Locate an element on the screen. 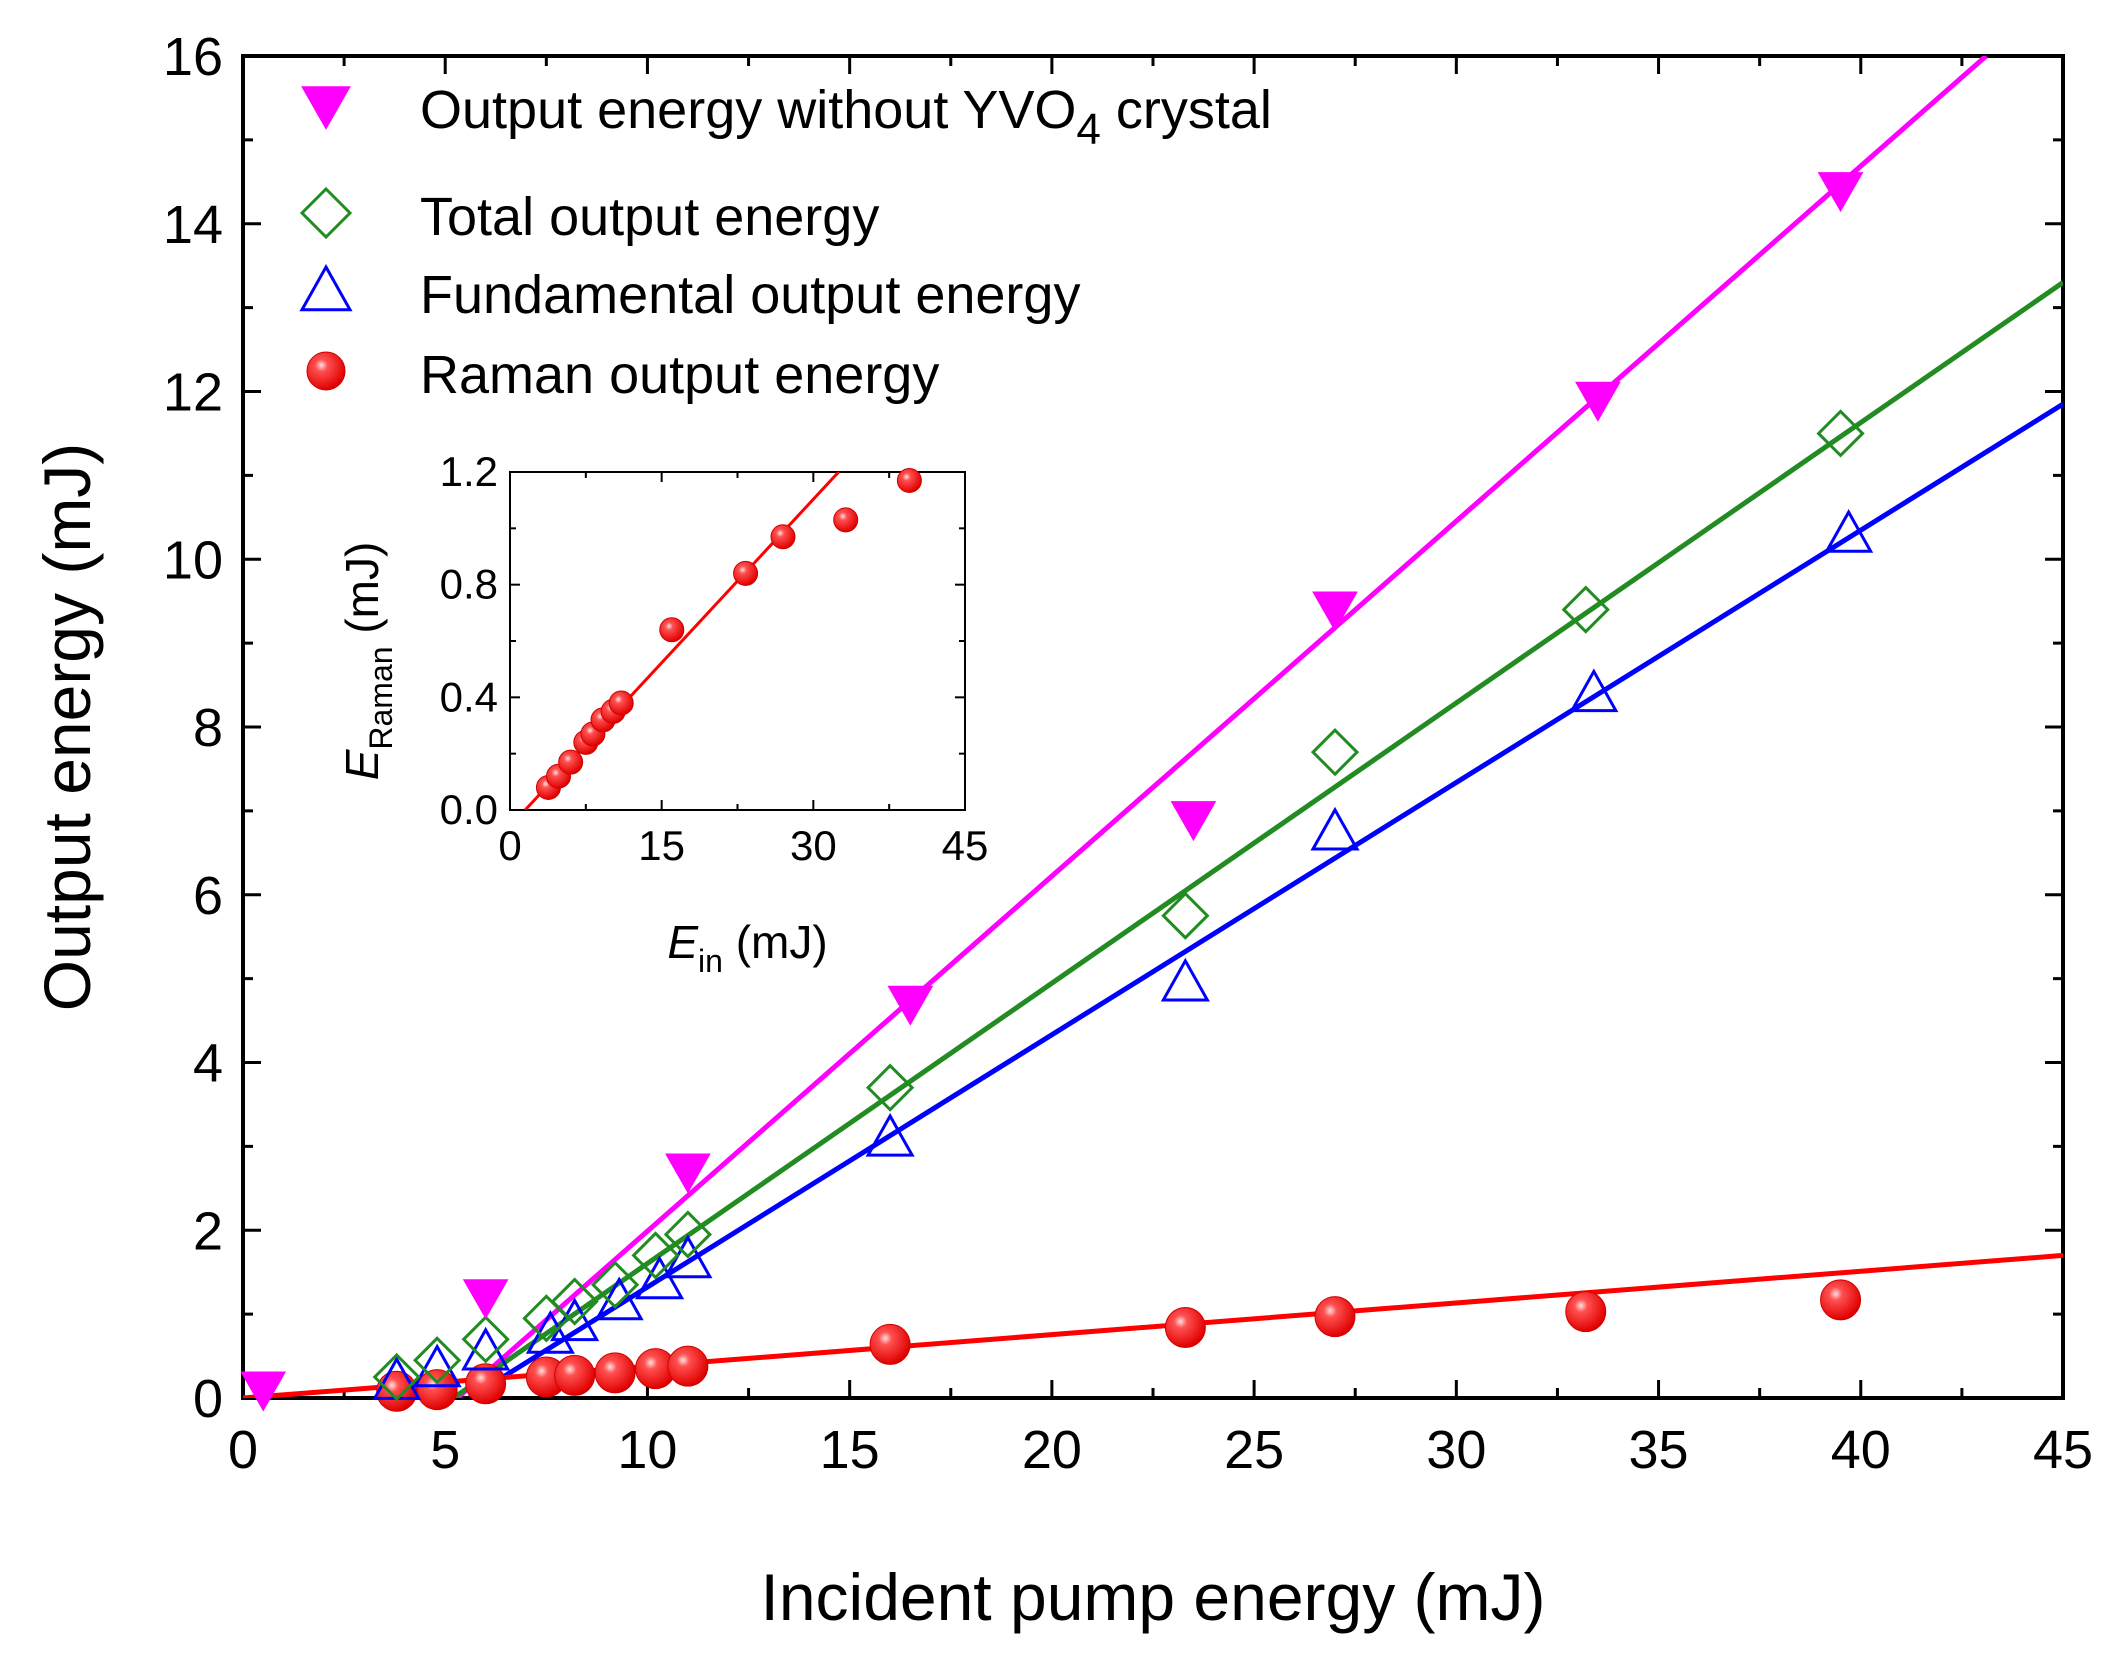  inset-x-axis-label: Ein (mJ) is located at coordinates (747, 947).